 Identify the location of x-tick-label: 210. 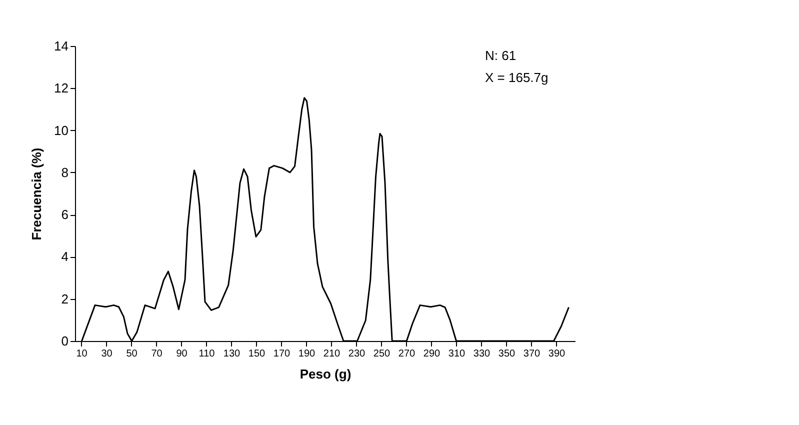
(332, 354).